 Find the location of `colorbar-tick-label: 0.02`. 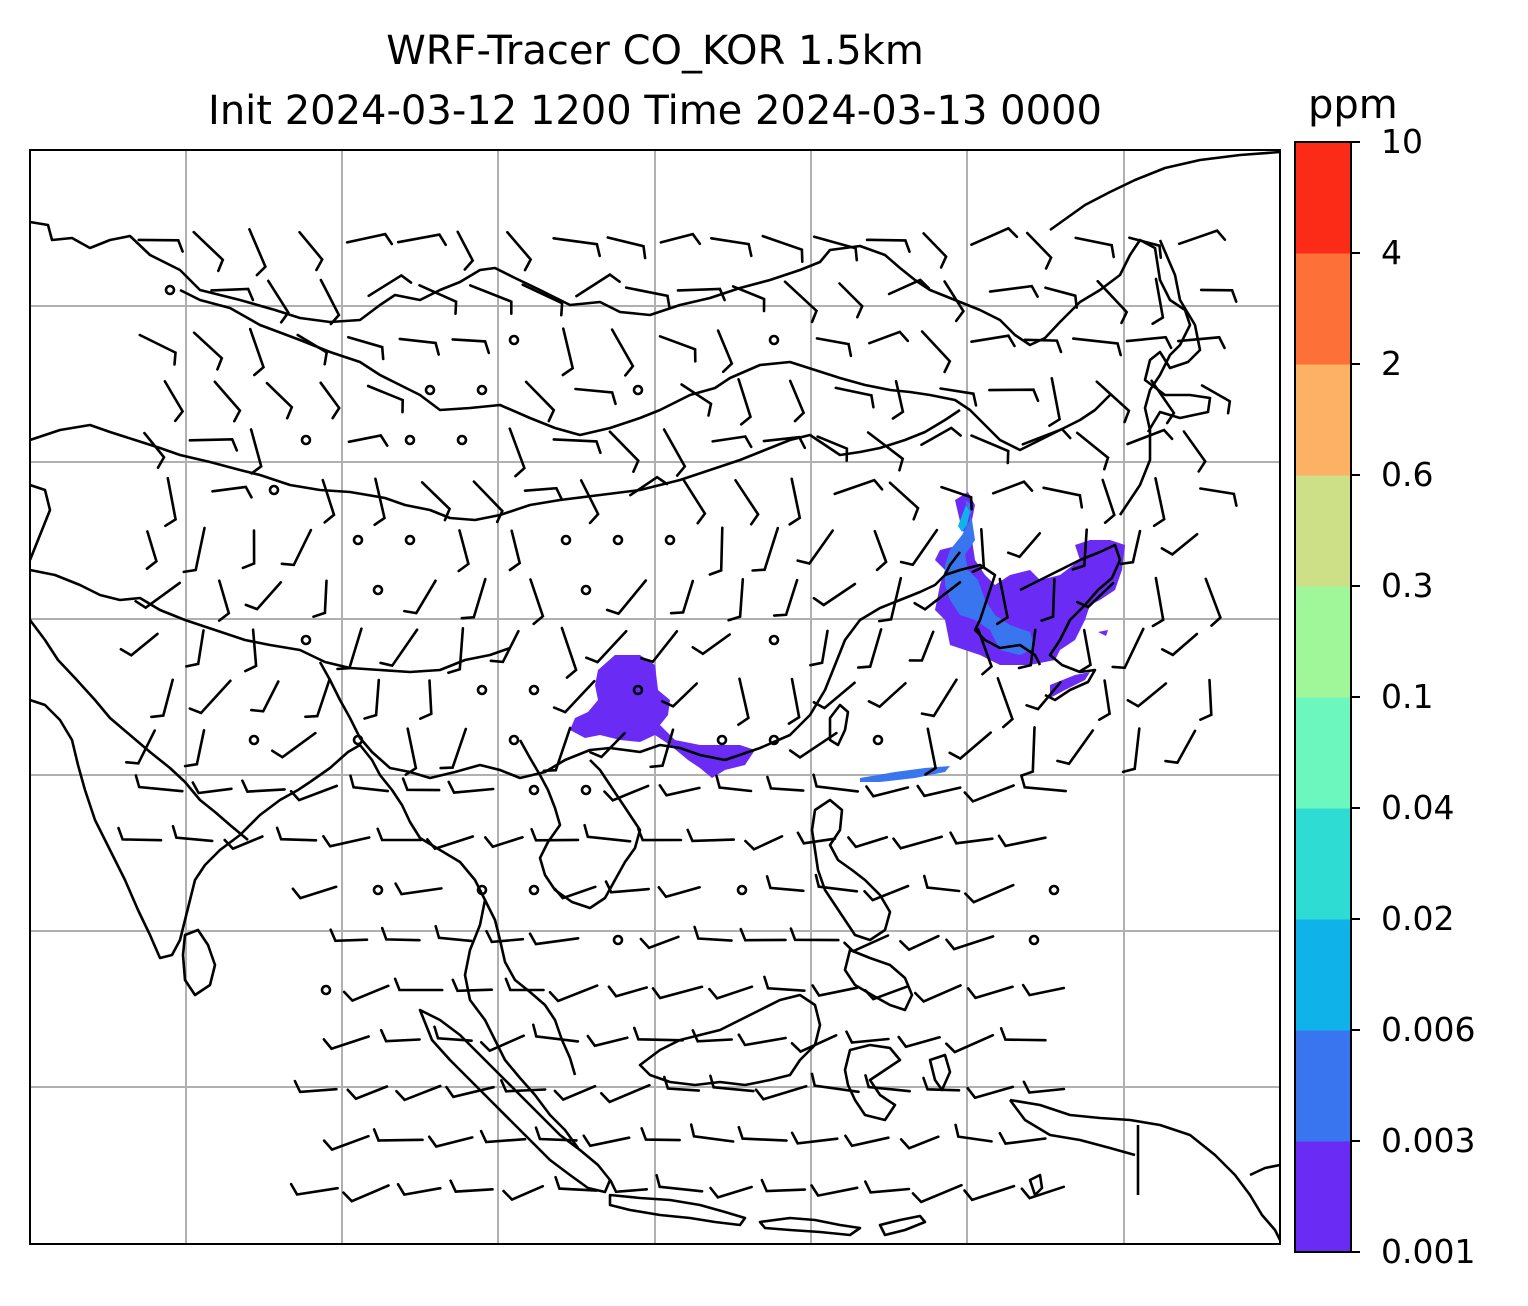

colorbar-tick-label: 0.02 is located at coordinates (1418, 918).